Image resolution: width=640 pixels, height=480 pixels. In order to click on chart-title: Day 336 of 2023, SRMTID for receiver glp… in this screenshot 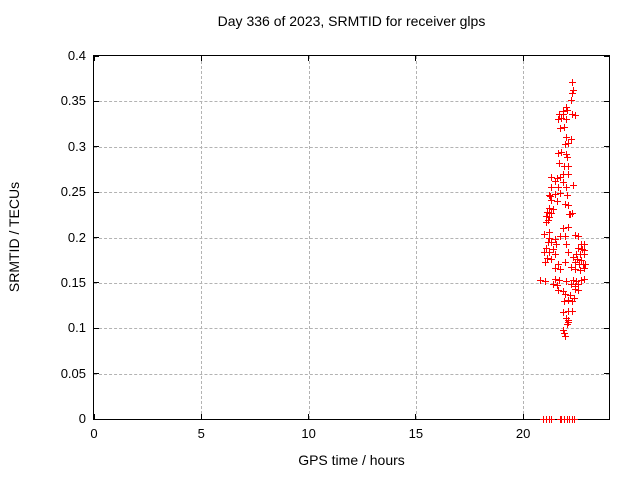, I will do `click(351, 21)`.